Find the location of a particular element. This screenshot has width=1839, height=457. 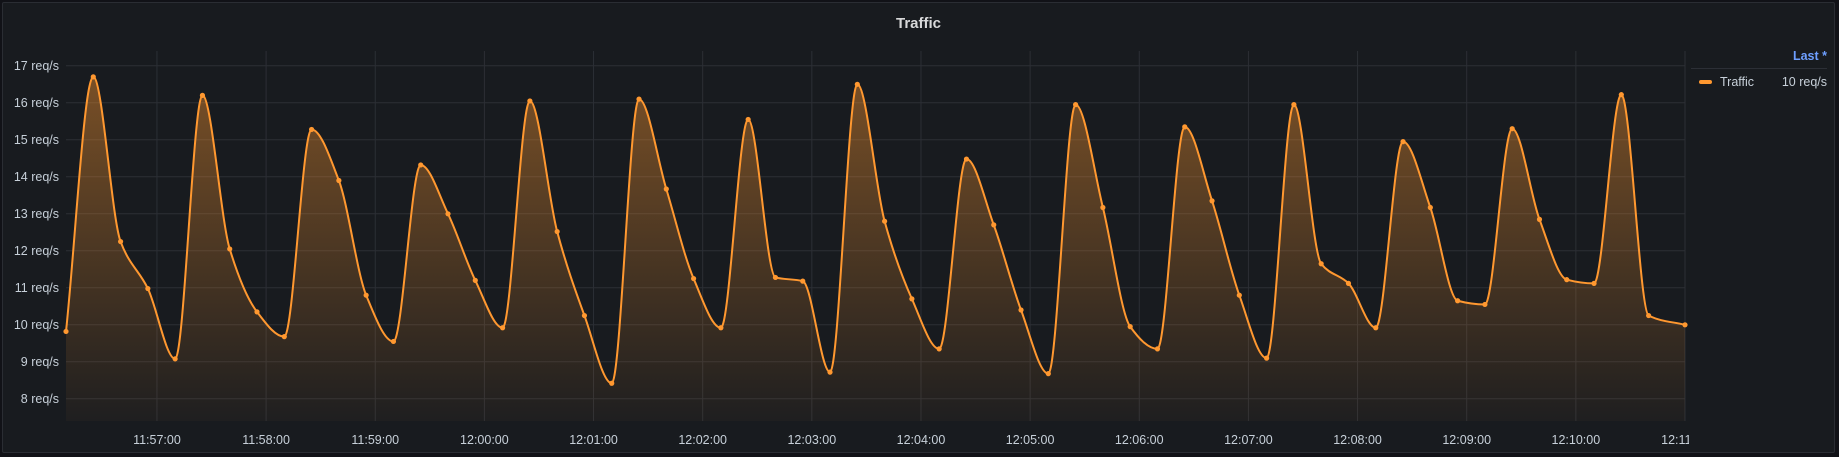

y-tick-label: 11 req/s is located at coordinates (37, 288).